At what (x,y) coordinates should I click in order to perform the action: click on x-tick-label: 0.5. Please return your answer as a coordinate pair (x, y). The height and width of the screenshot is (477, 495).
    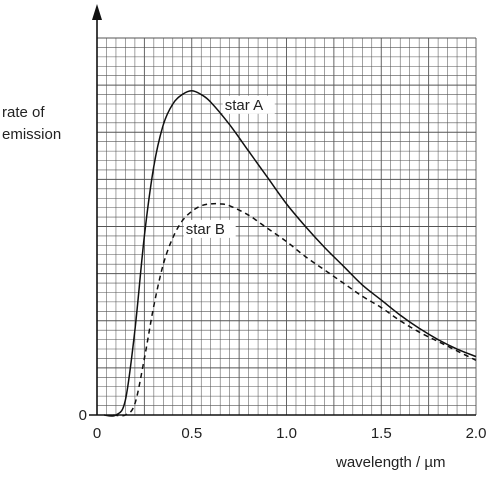
    Looking at the image, I should click on (191, 433).